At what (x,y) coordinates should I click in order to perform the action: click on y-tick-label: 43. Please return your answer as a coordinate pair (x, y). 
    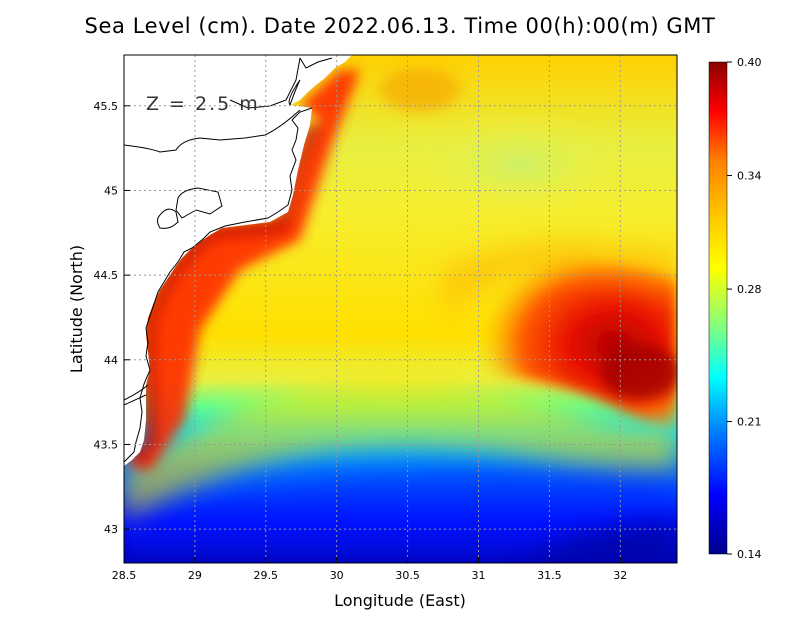
    Looking at the image, I should click on (111, 529).